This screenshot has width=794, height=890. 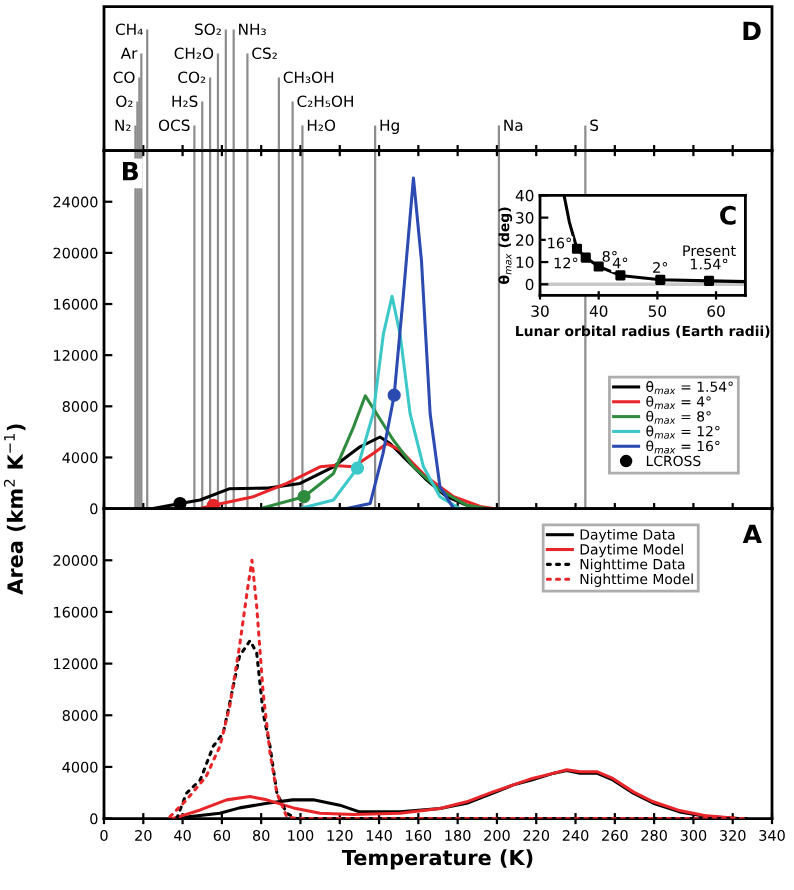 What do you see at coordinates (437, 859) in the screenshot?
I see `x-axis-title: Temperature (K)` at bounding box center [437, 859].